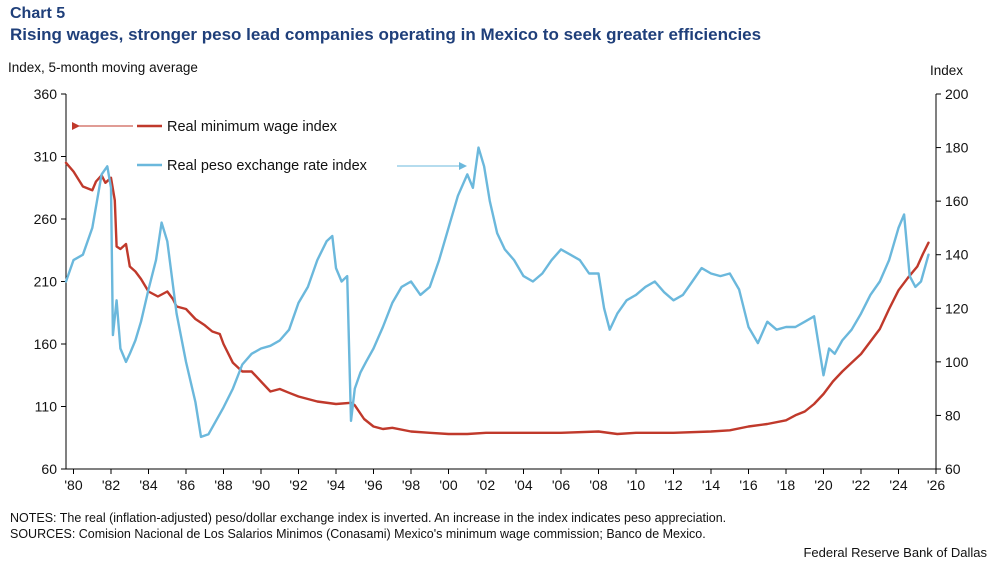  I want to click on x-tick-label: '96, so click(373, 485).